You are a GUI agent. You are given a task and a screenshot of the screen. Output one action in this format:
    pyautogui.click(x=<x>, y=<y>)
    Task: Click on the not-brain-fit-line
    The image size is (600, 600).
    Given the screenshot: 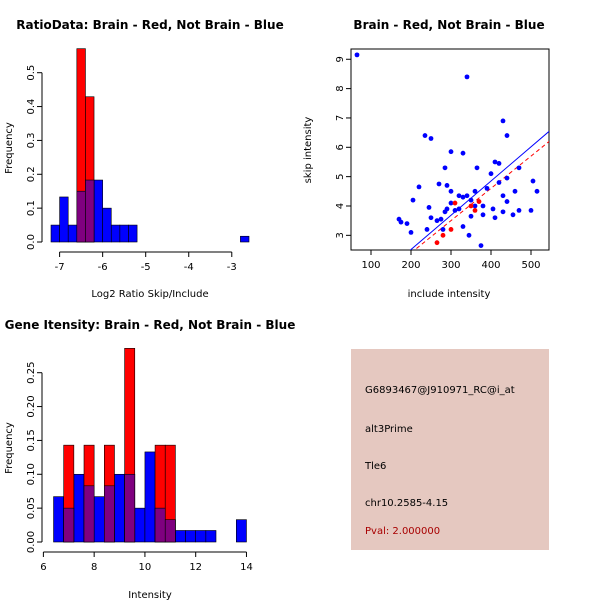 What is the action you would take?
    pyautogui.click(x=479, y=190)
    